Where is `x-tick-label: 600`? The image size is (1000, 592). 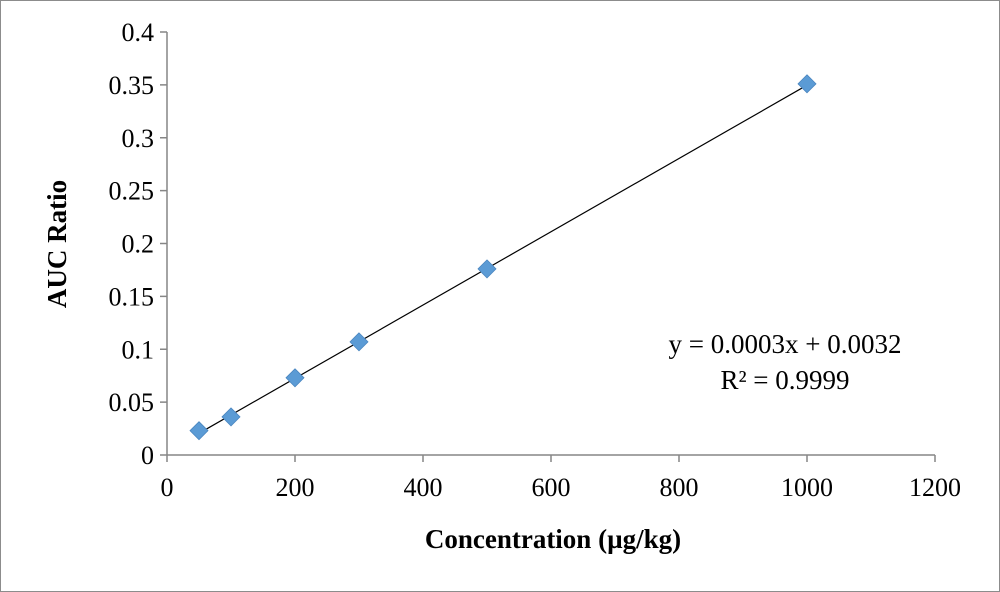 x-tick-label: 600 is located at coordinates (551, 487).